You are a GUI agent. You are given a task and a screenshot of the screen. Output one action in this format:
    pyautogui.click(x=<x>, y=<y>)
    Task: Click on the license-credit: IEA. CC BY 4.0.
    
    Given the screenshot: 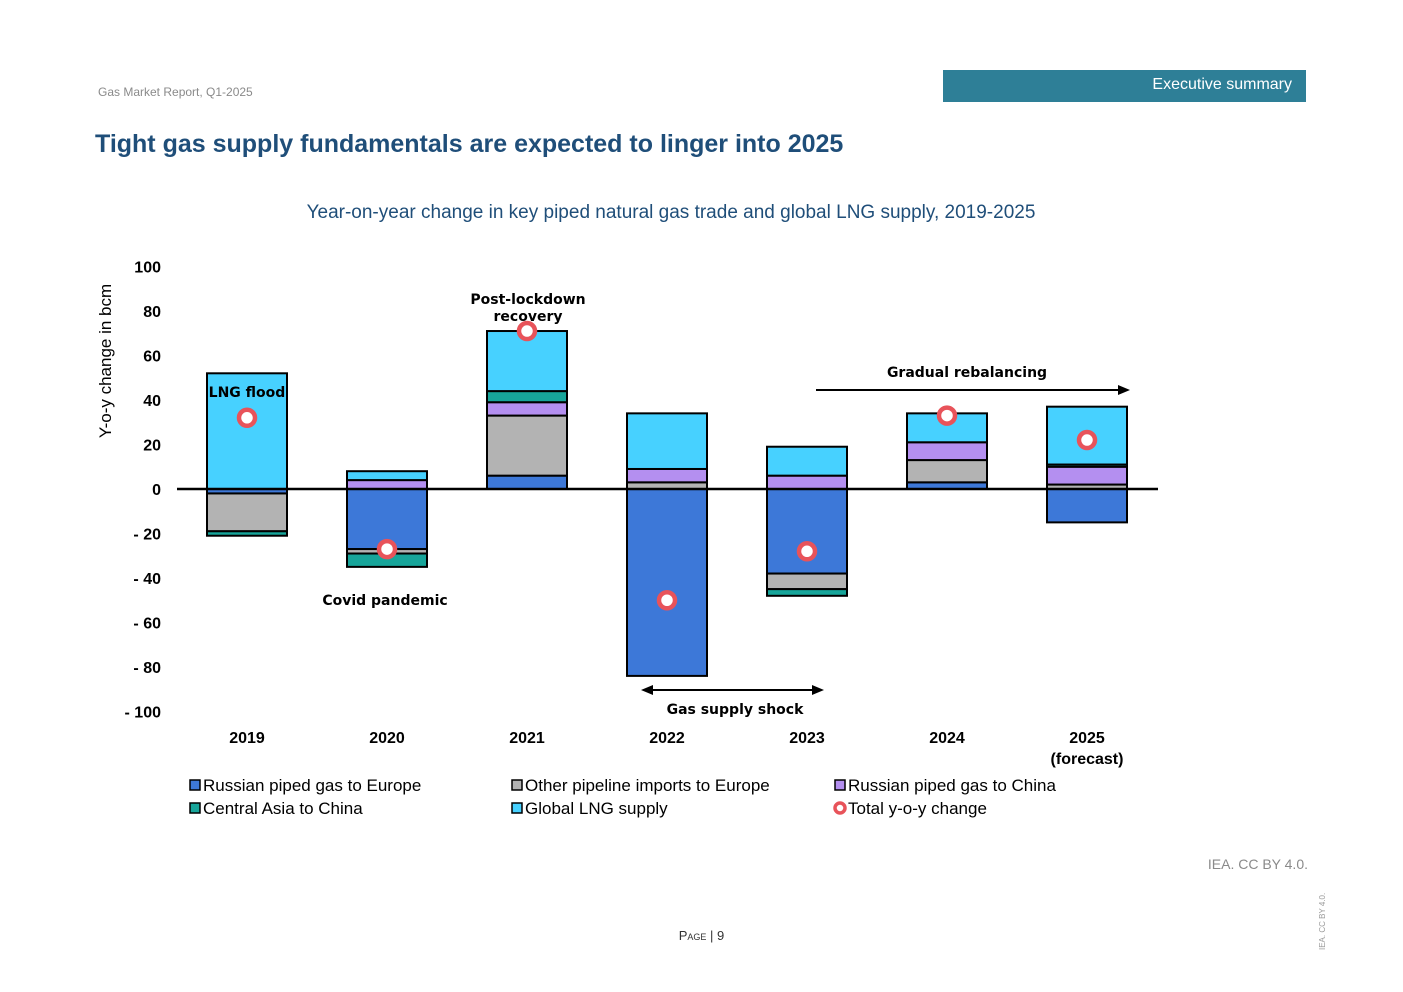 What is the action you would take?
    pyautogui.click(x=1257, y=864)
    